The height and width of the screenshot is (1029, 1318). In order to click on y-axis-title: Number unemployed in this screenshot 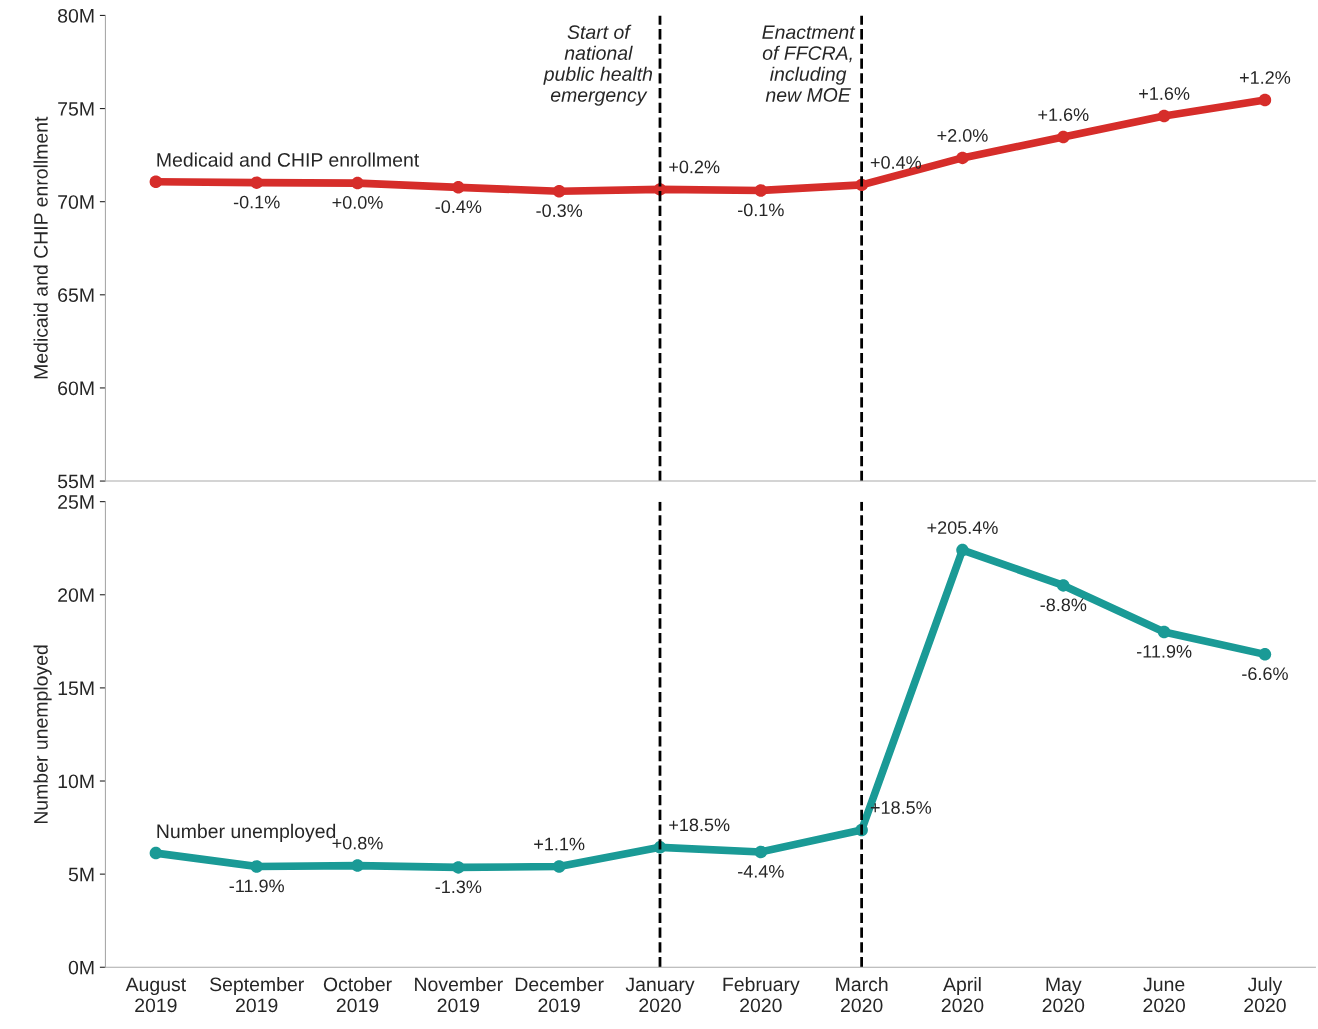, I will do `click(42, 734)`.